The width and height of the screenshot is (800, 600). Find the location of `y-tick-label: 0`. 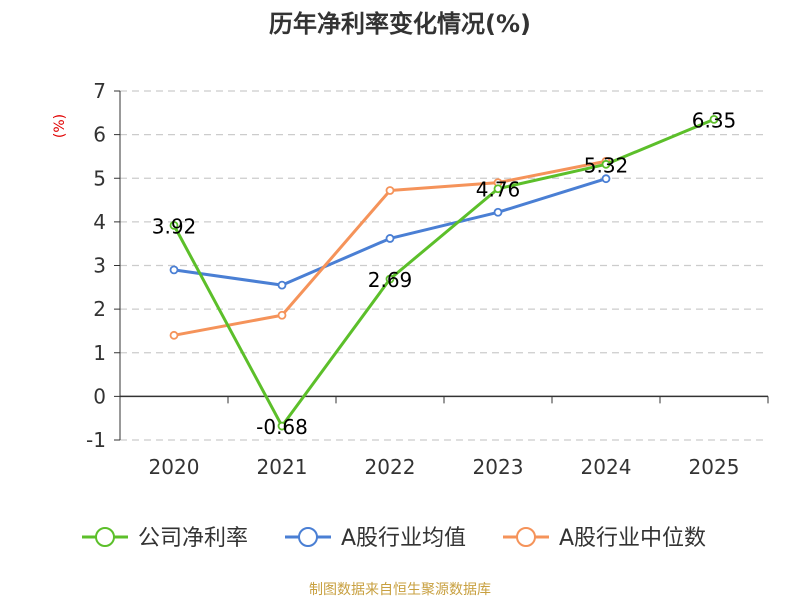

y-tick-label: 0 is located at coordinates (99, 396).